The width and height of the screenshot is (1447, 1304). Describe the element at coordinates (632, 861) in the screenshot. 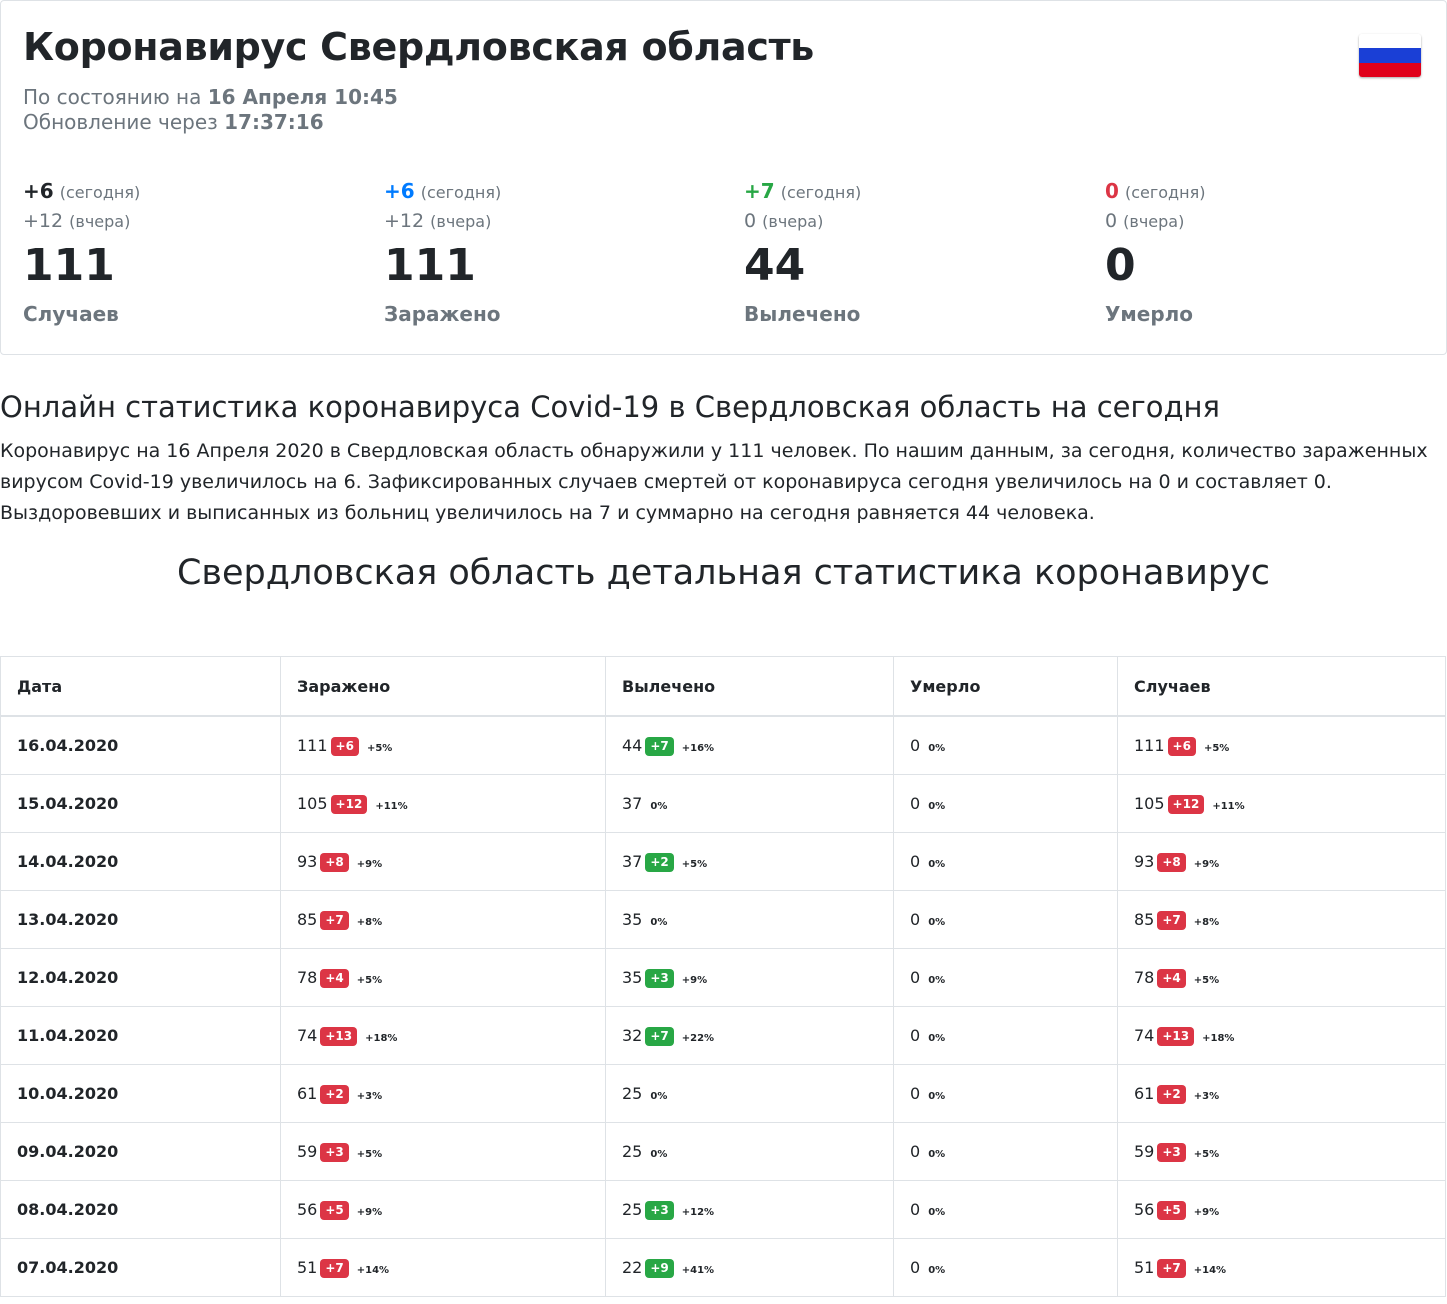

I see `cell-recovered-value: 37` at that location.